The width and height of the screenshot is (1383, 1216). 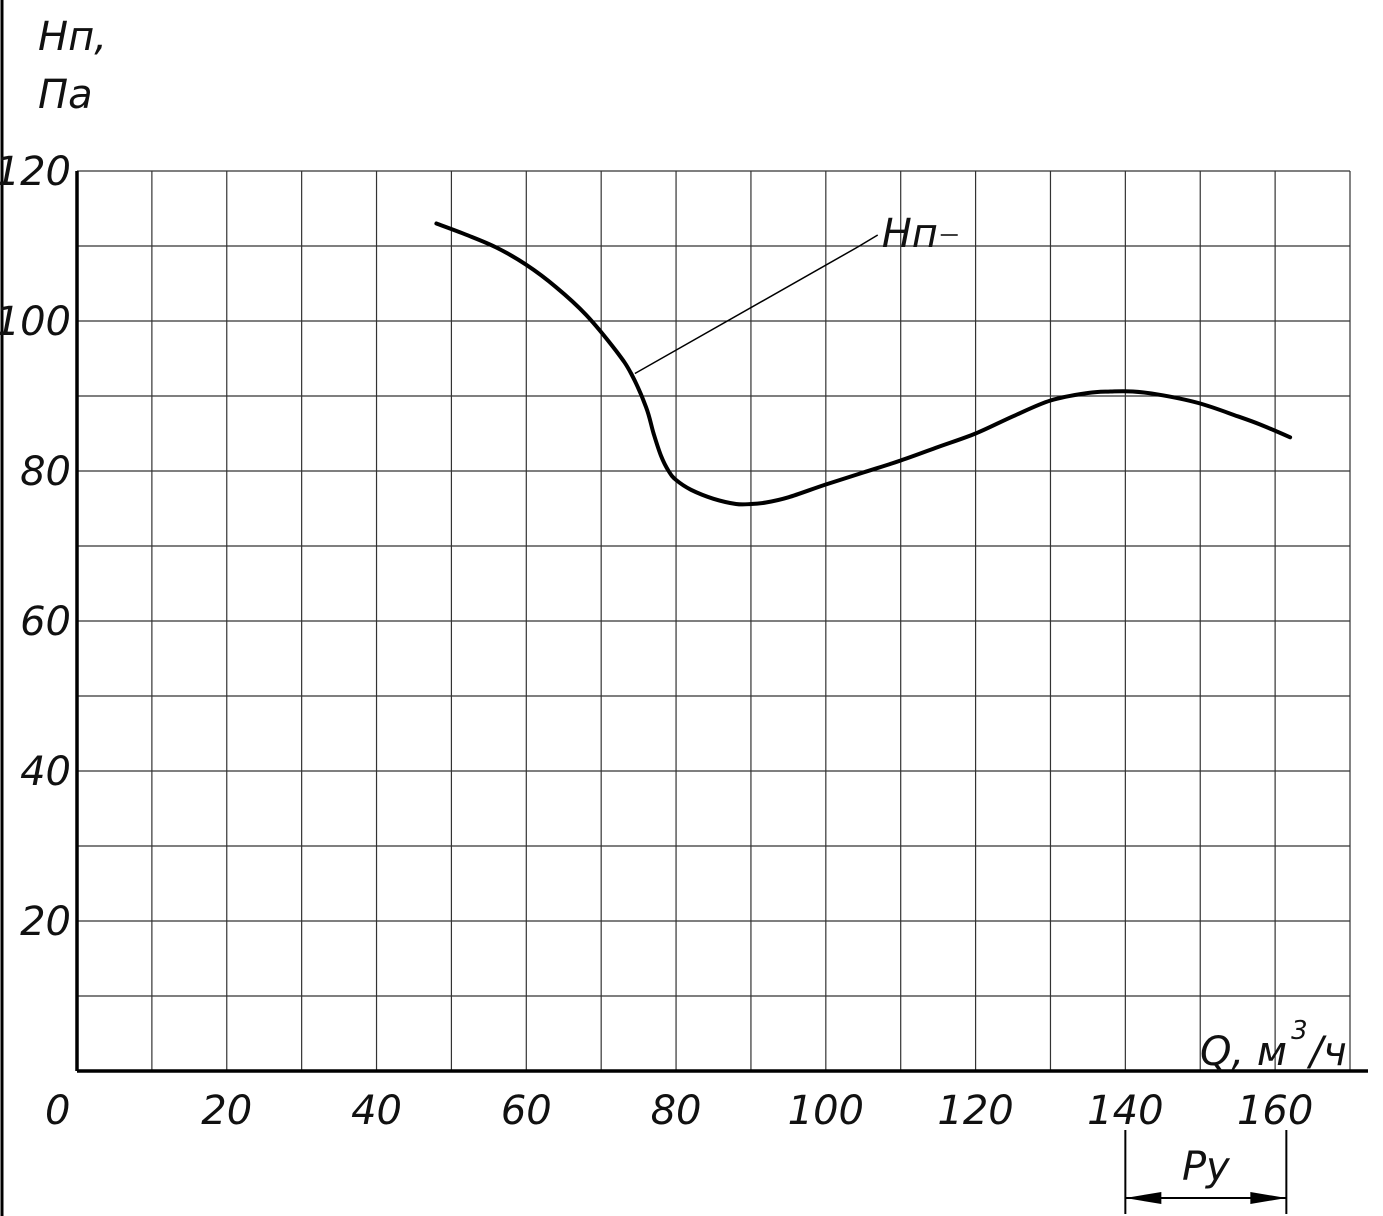 What do you see at coordinates (826, 1111) in the screenshot?
I see `x-tick-label: 100` at bounding box center [826, 1111].